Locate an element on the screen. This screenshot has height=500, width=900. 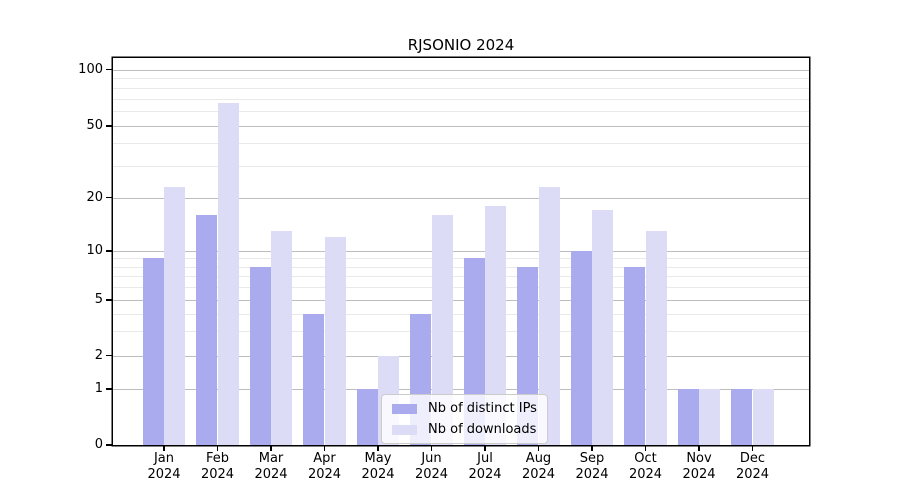
bar-dec-2024-distinct-ips is located at coordinates (742, 417).